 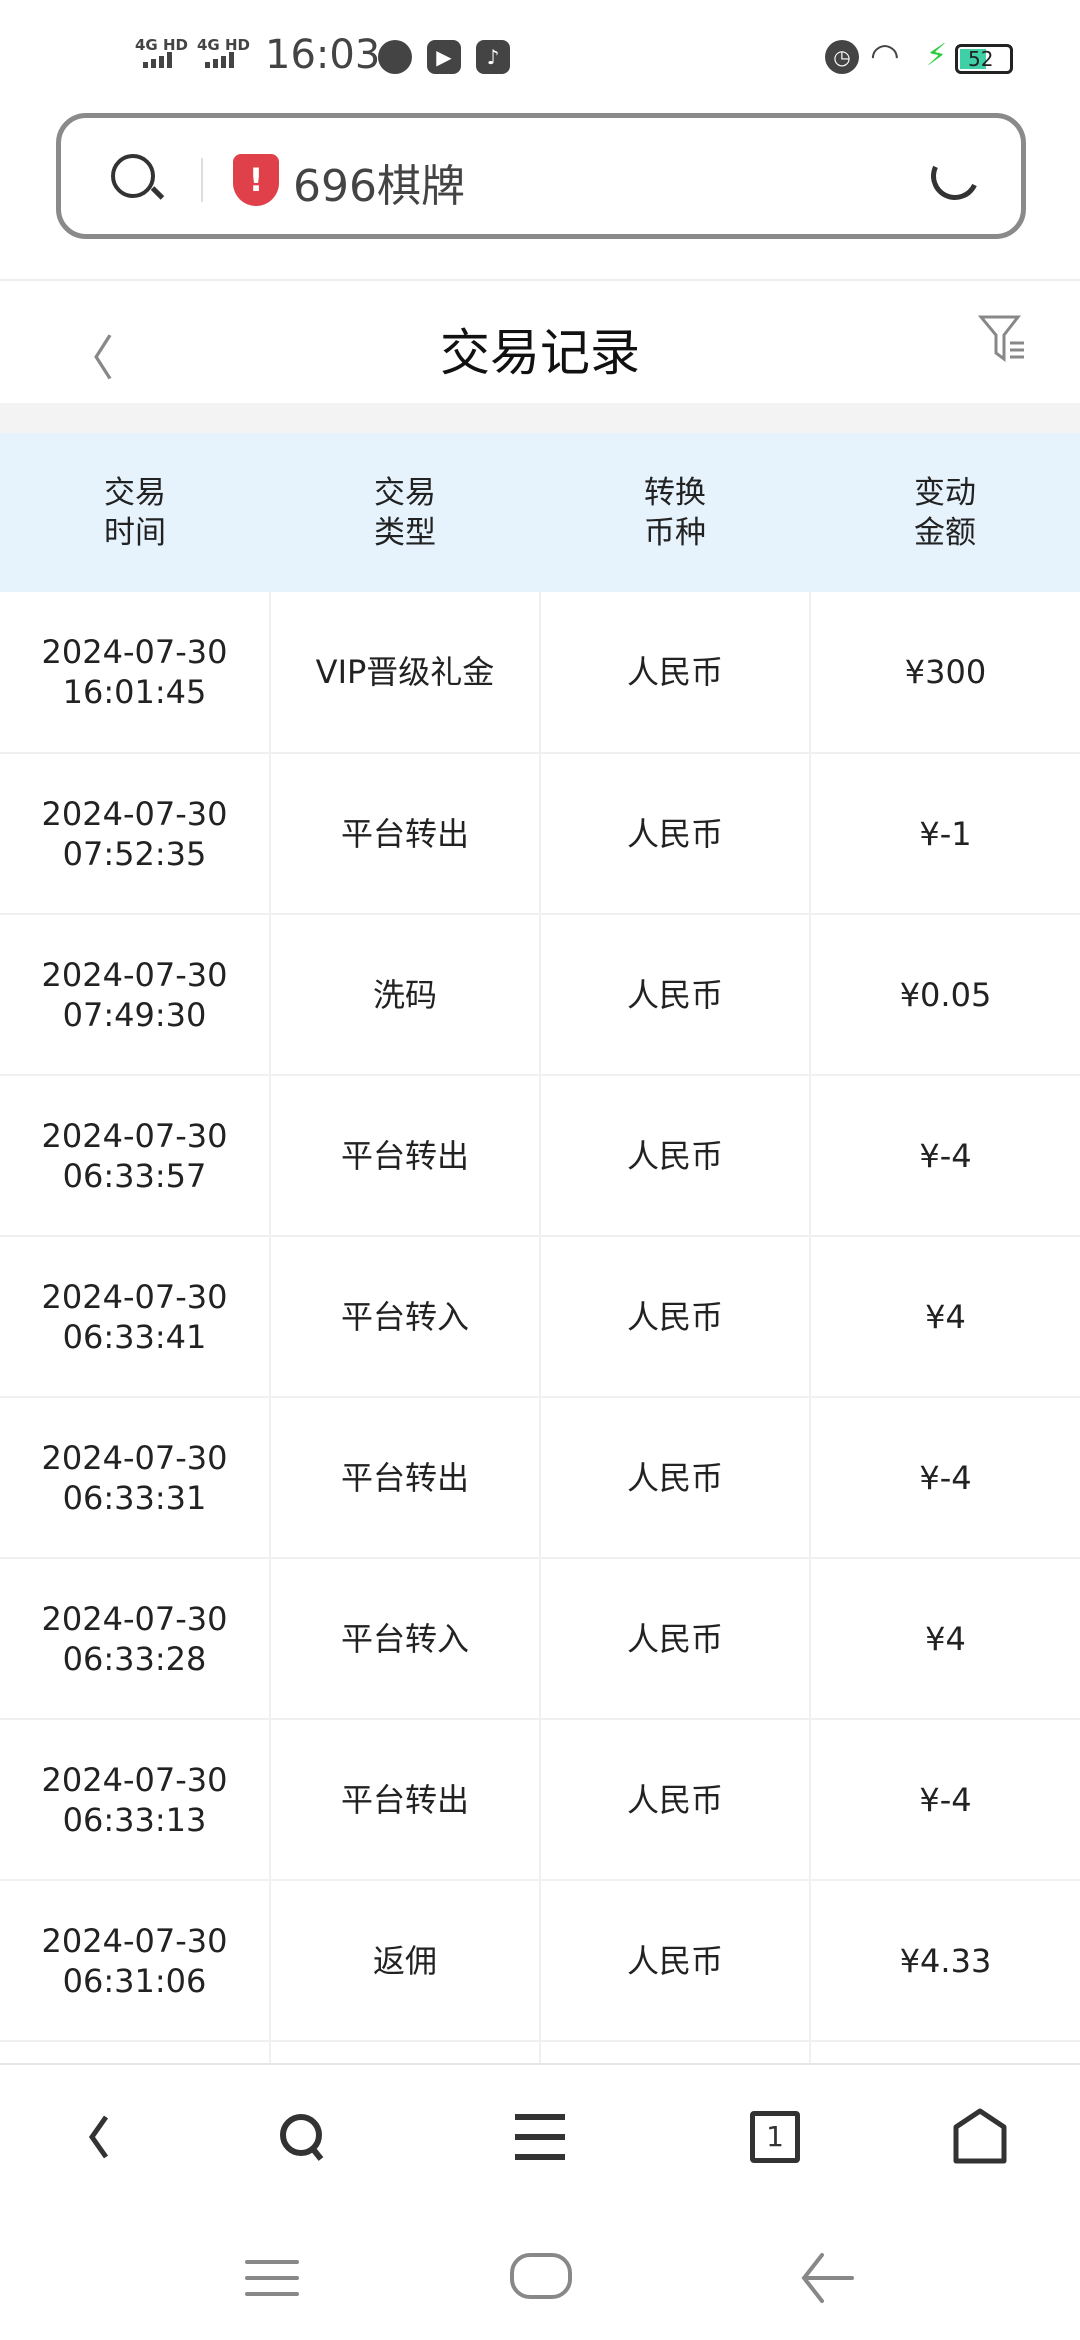 I want to click on table-row: 2024-07-30 06:31:06 返佣 人民币 ¥4.33, so click(x=540, y=1961).